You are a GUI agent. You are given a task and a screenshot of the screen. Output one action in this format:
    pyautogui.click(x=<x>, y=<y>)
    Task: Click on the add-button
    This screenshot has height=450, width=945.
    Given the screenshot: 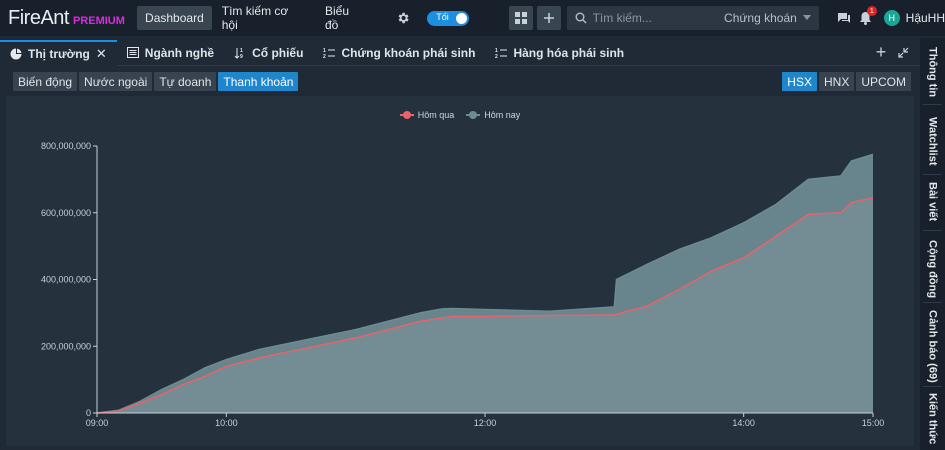 What is the action you would take?
    pyautogui.click(x=548, y=18)
    